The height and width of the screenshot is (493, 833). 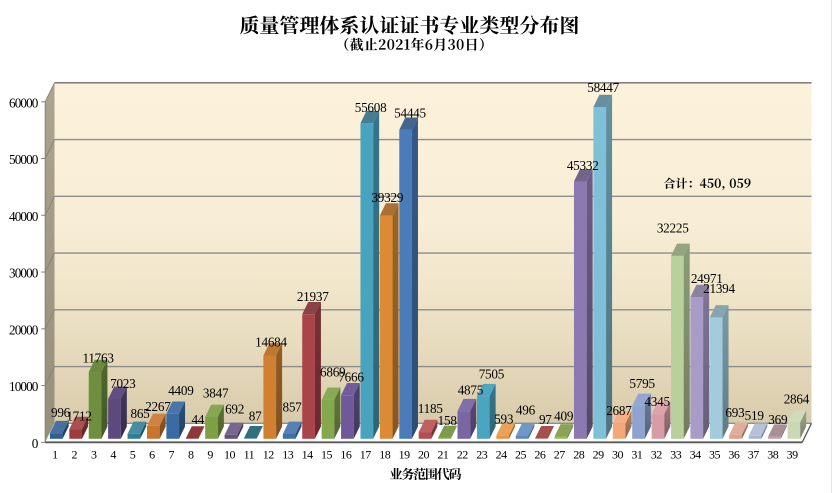 I want to click on svg-text: 10, so click(x=230, y=454).